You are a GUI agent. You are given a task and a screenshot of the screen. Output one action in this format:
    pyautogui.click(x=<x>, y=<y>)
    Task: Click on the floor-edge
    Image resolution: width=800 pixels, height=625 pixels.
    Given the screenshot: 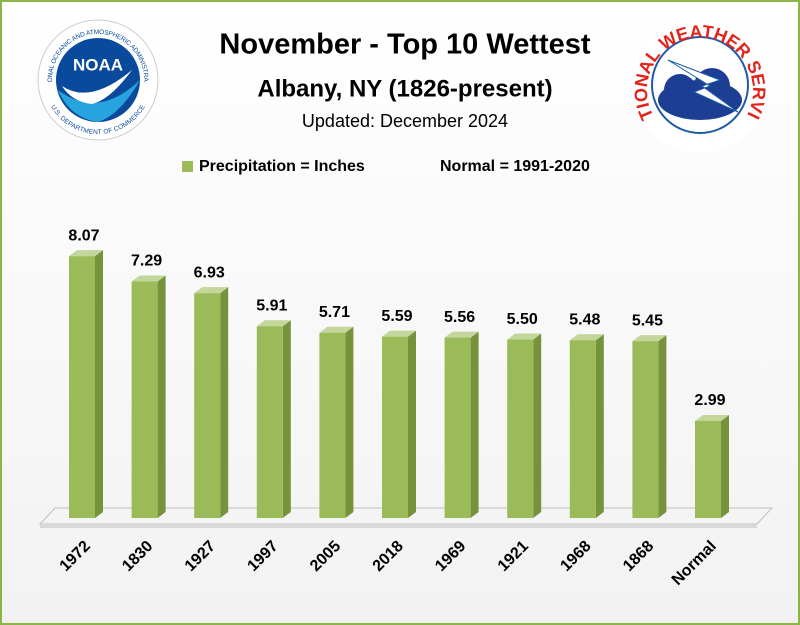 What is the action you would take?
    pyautogui.click(x=398, y=526)
    